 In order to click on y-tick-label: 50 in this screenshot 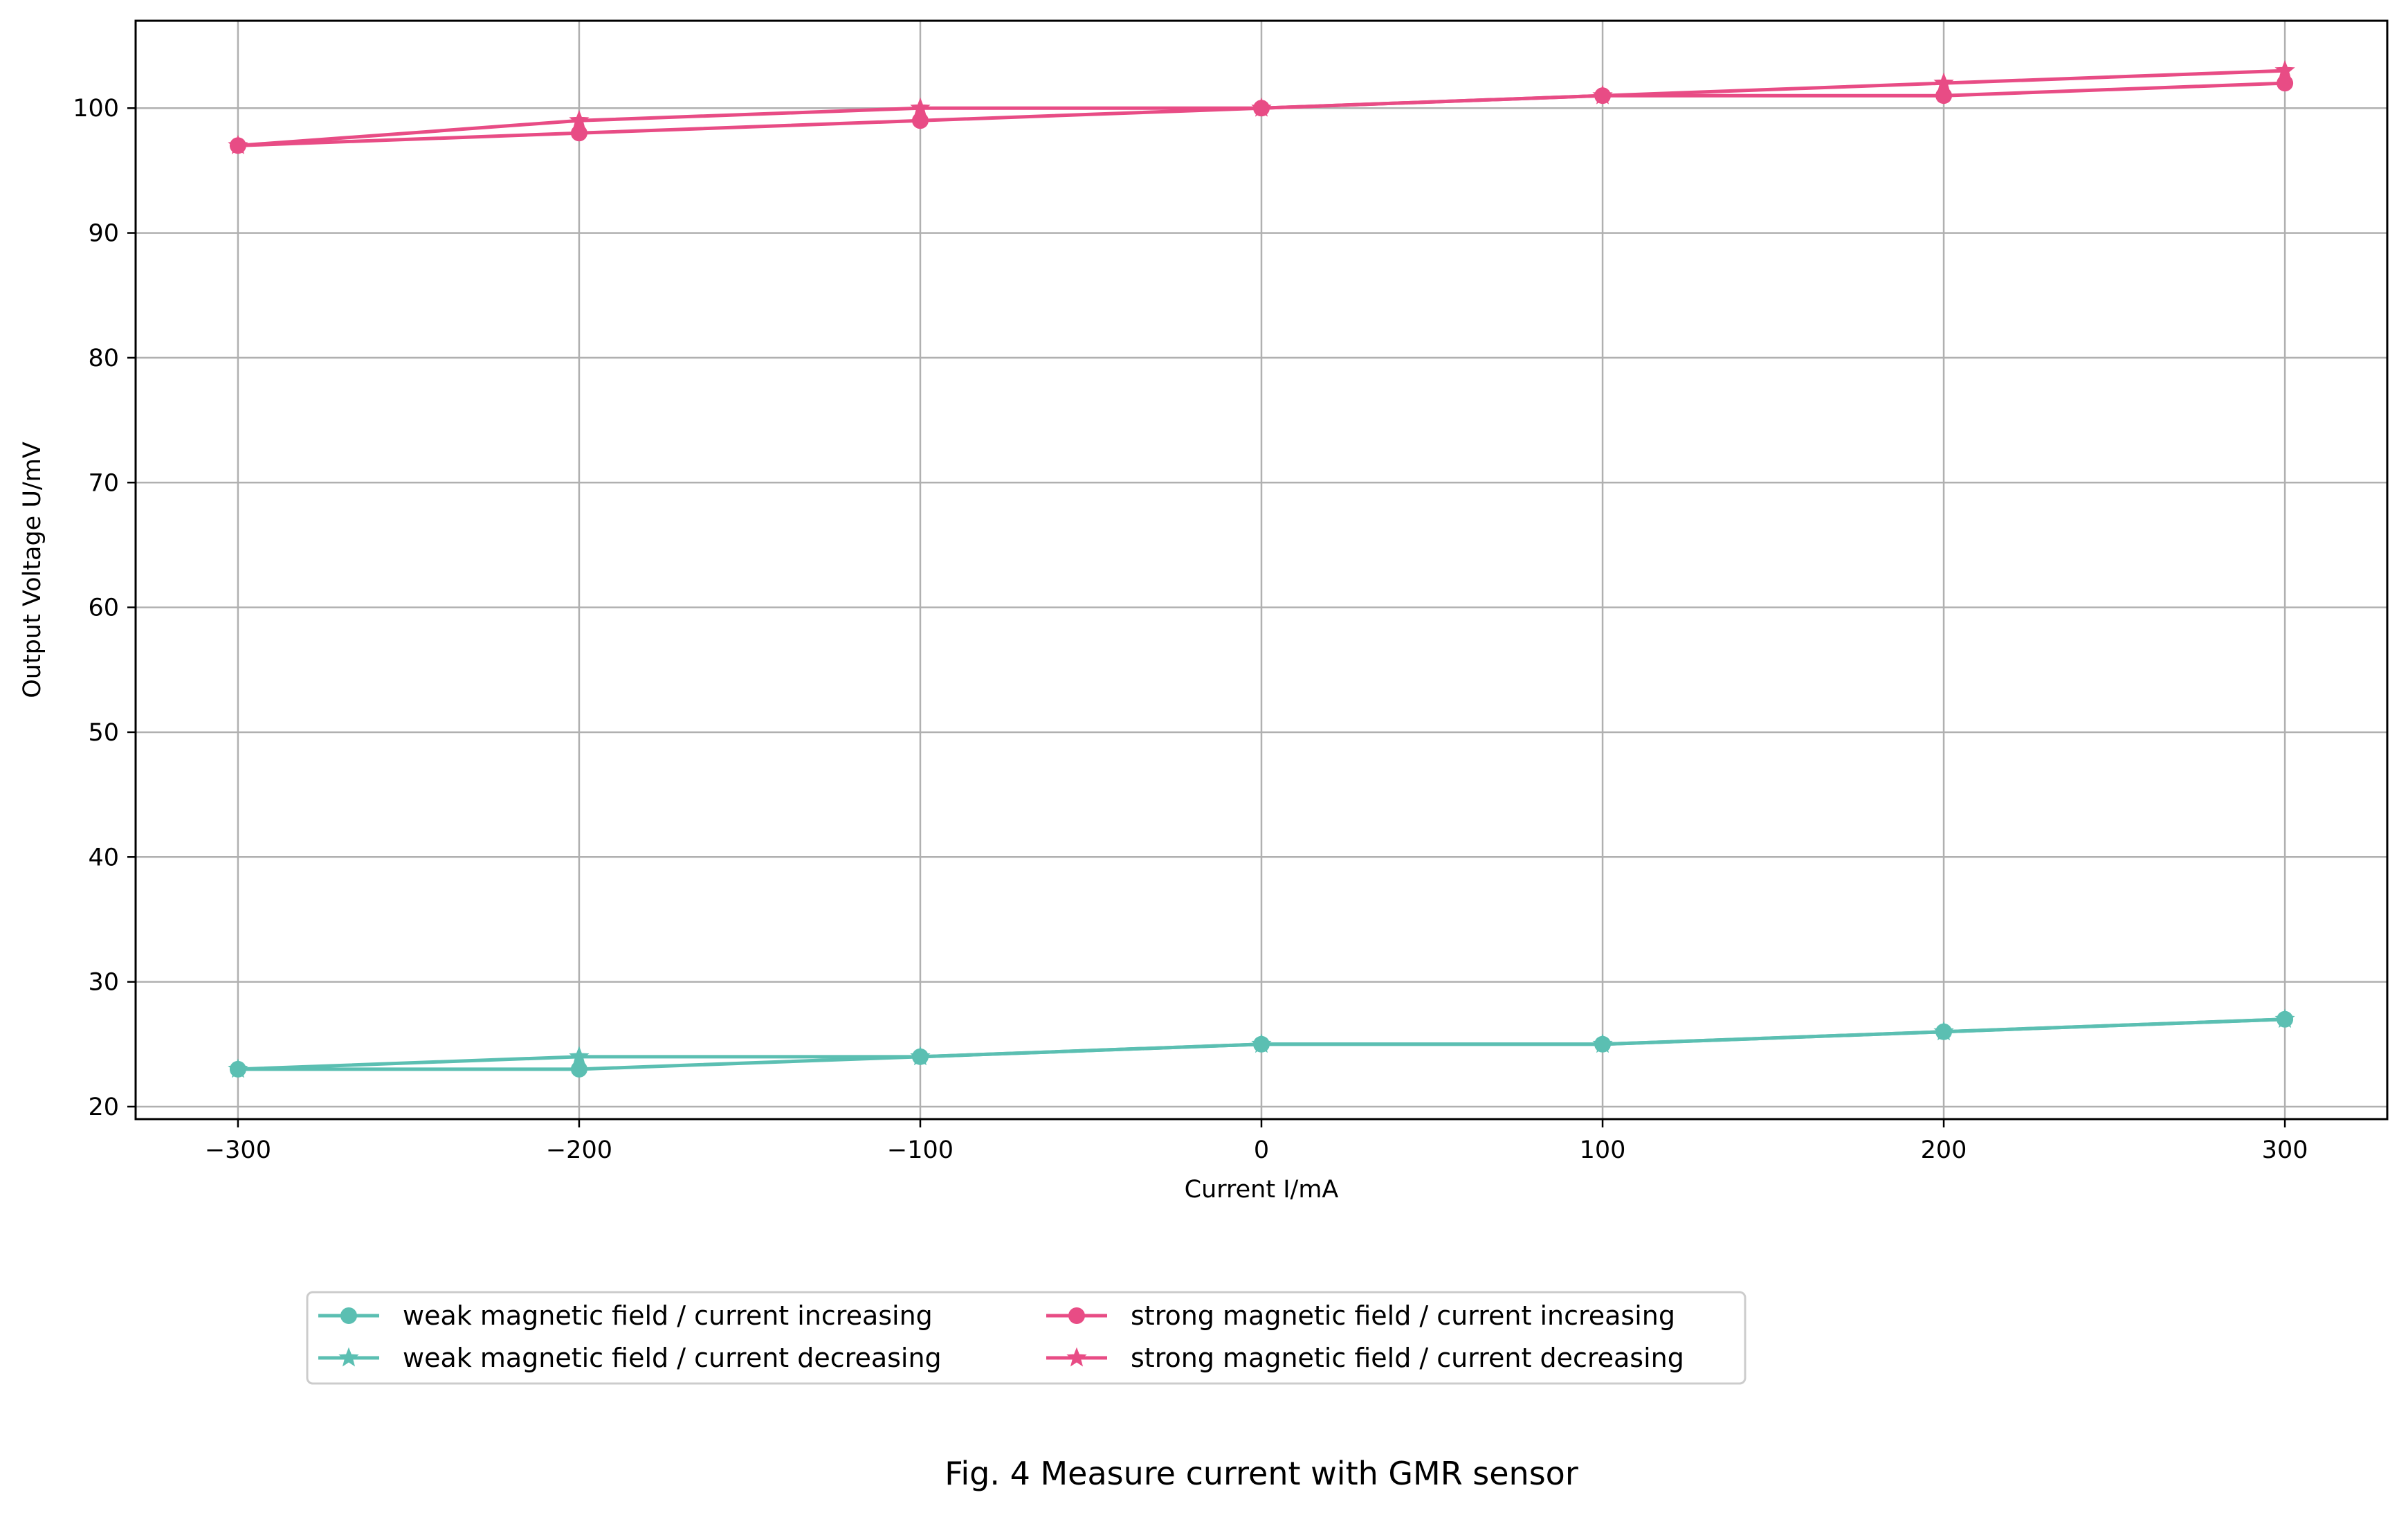, I will do `click(103, 733)`.